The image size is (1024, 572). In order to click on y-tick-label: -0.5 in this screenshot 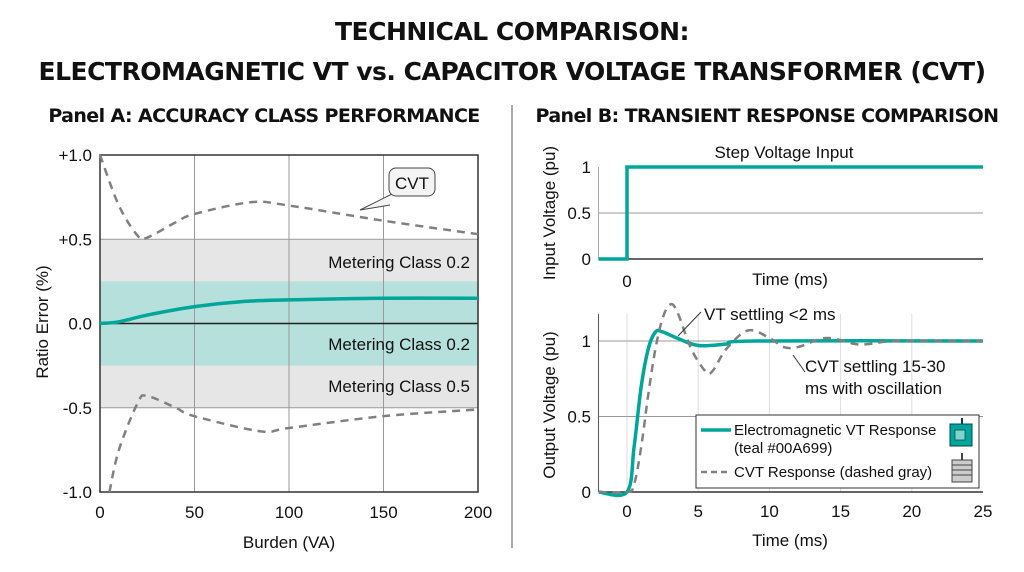, I will do `click(77, 408)`.